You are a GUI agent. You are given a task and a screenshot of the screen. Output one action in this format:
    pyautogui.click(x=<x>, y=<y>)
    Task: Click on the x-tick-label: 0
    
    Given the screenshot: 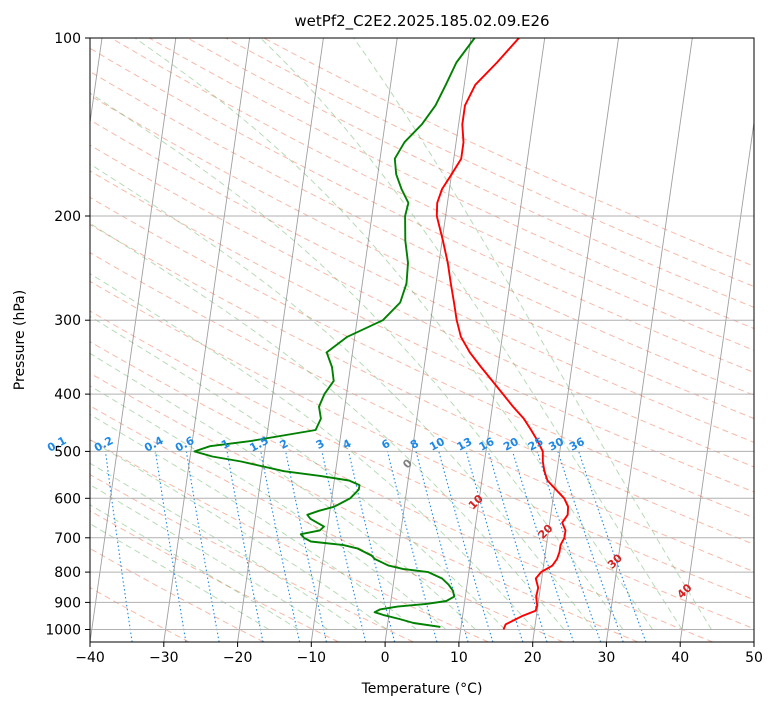 What is the action you would take?
    pyautogui.click(x=385, y=658)
    